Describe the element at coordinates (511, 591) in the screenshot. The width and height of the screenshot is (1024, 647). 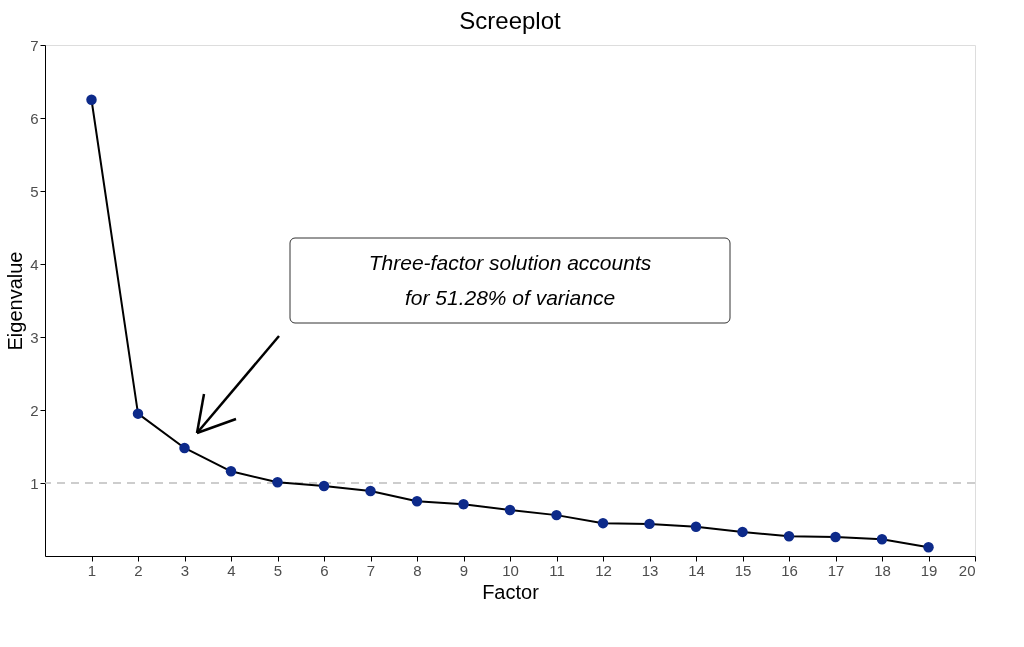
I see `x-axis-title: Factor` at that location.